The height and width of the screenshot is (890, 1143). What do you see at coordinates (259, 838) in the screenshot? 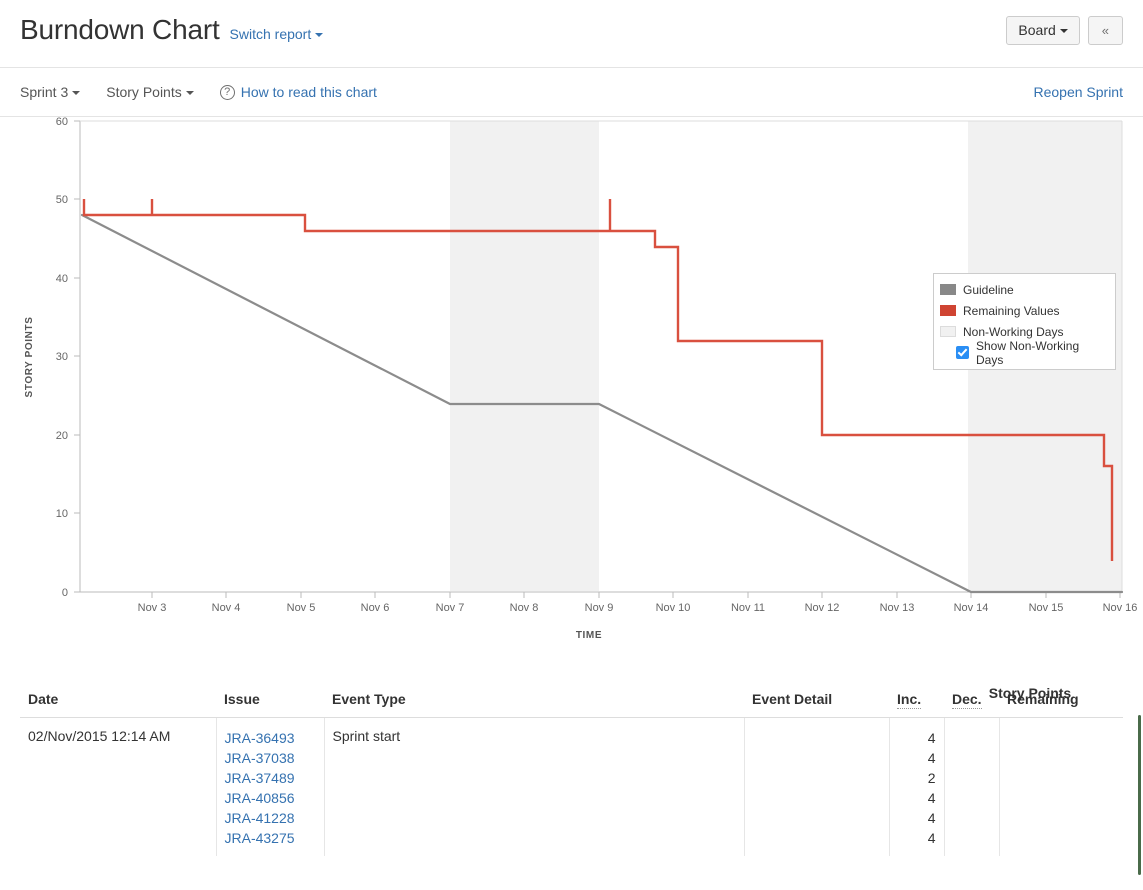
I see `issue-link: JRA-43275` at bounding box center [259, 838].